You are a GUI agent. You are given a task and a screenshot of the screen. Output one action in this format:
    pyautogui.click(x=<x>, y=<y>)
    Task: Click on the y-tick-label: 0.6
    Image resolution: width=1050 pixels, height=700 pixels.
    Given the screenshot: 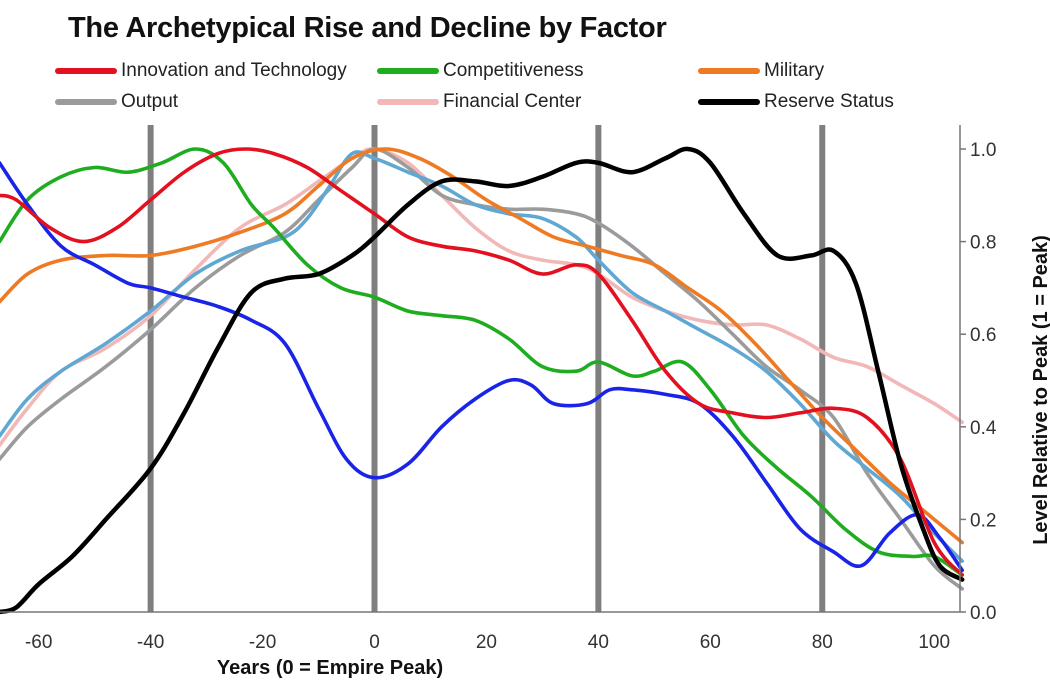 What is the action you would take?
    pyautogui.click(x=983, y=335)
    